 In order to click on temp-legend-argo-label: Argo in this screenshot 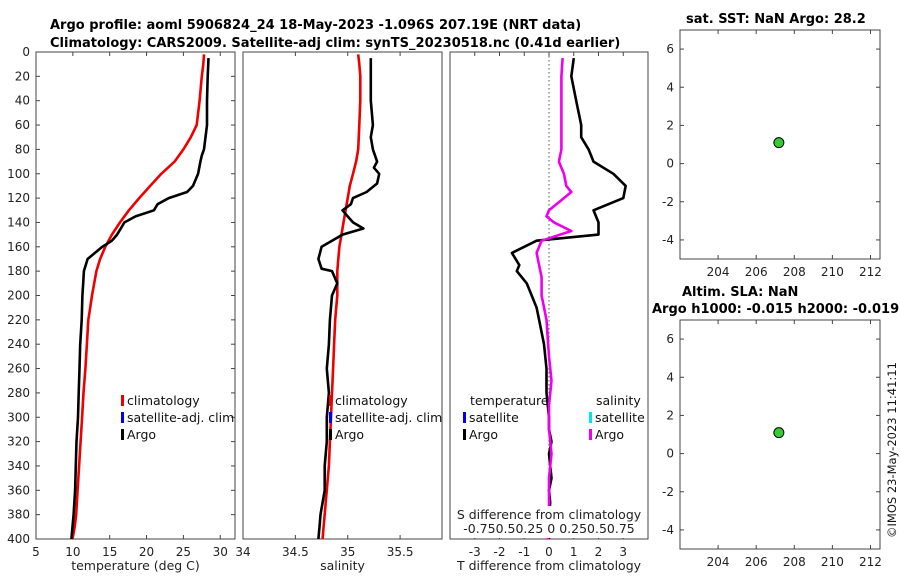, I will do `click(141, 434)`.